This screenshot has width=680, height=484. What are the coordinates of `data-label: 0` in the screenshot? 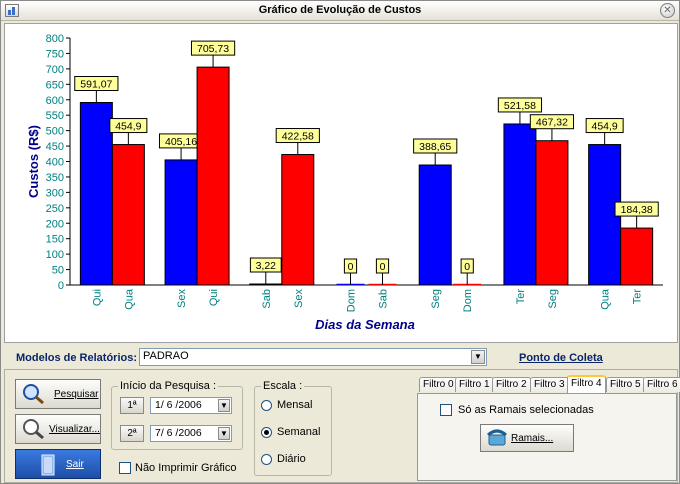 It's located at (351, 267).